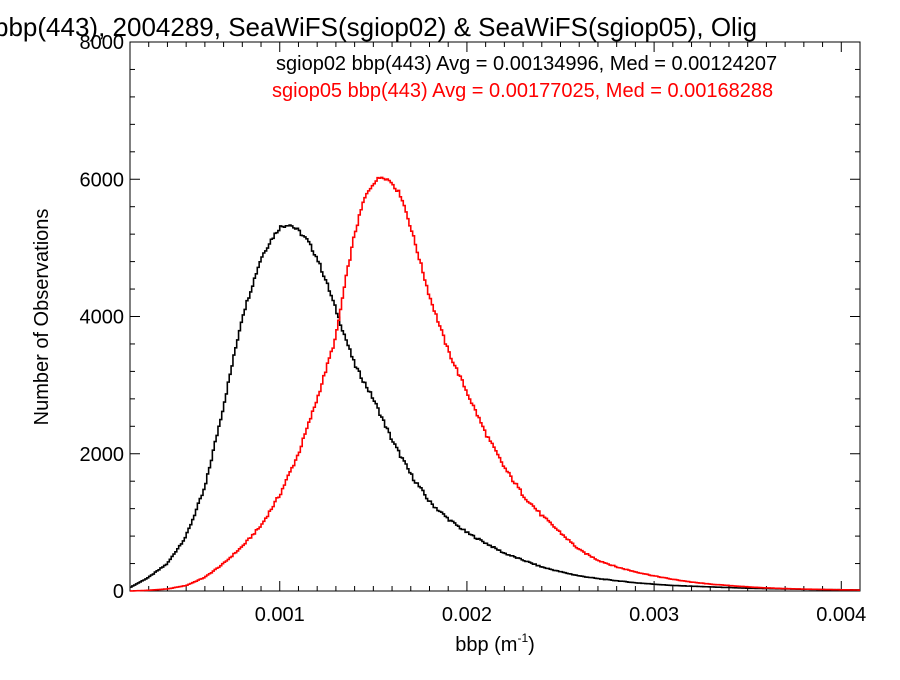 The image size is (900, 680). I want to click on y-axis-label: Number of Observations, so click(42, 317).